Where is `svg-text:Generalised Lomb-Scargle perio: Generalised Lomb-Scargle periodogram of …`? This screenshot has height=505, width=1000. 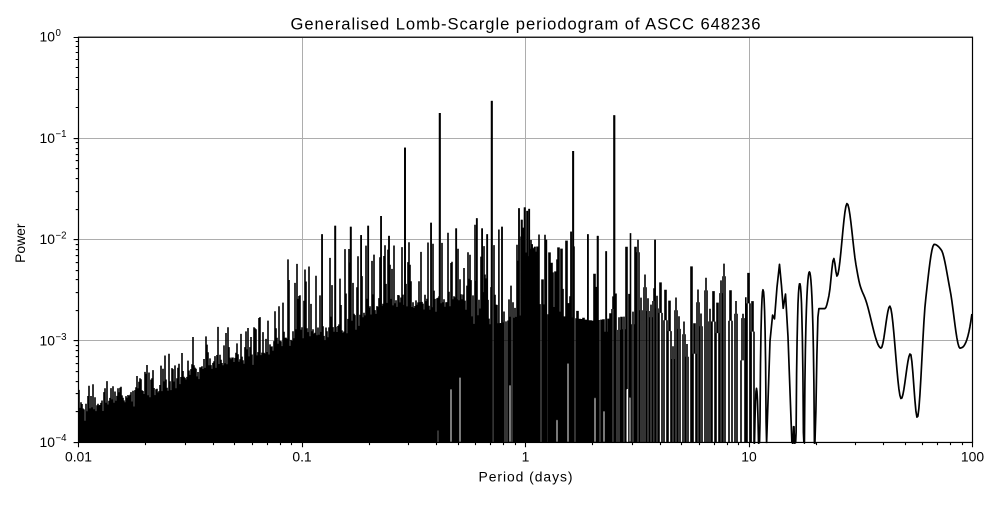
svg-text:Generalised Lomb-Scargle perio: Generalised Lomb-Scargle periodogram of … is located at coordinates (526, 24).